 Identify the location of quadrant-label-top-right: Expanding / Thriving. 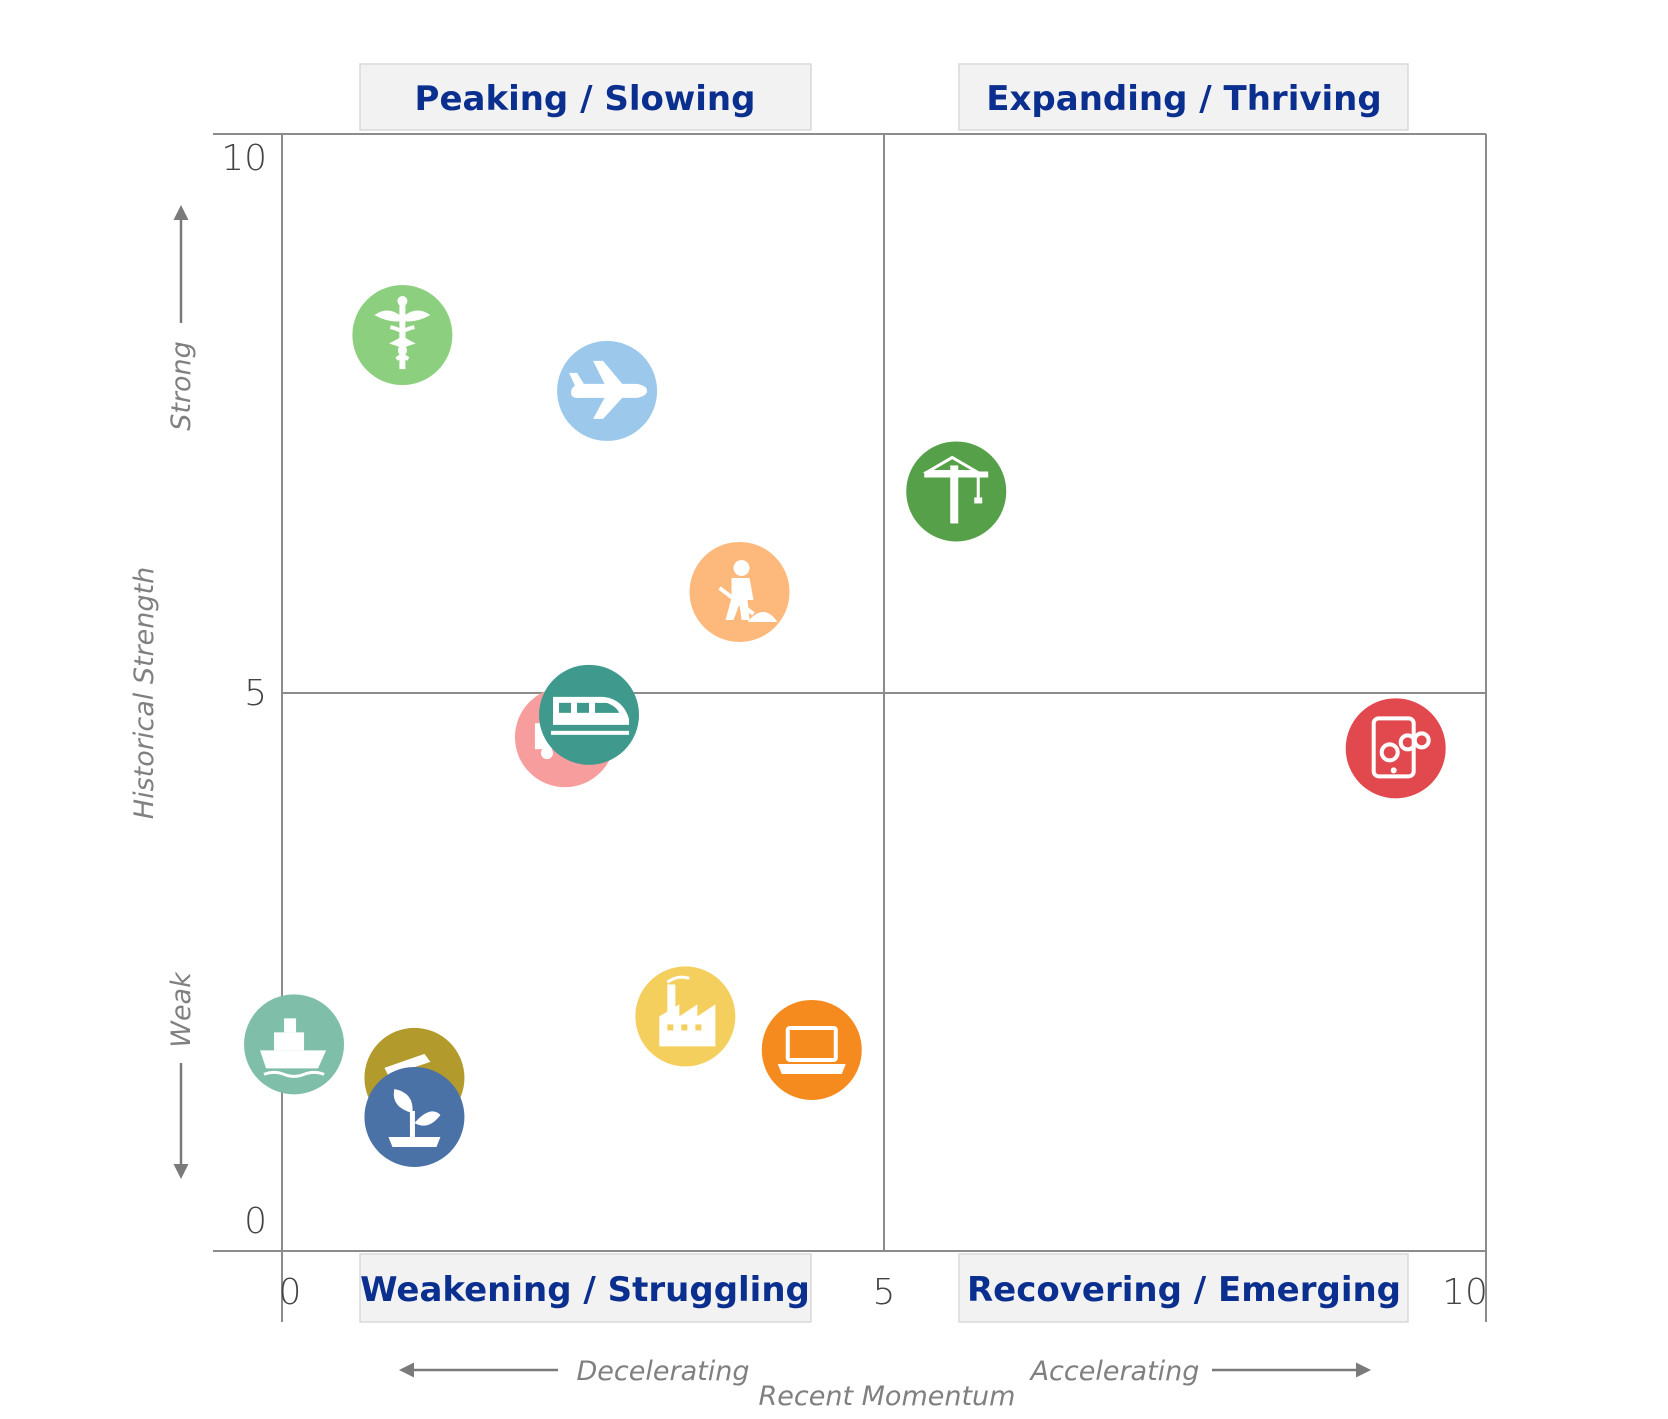
(1183, 97).